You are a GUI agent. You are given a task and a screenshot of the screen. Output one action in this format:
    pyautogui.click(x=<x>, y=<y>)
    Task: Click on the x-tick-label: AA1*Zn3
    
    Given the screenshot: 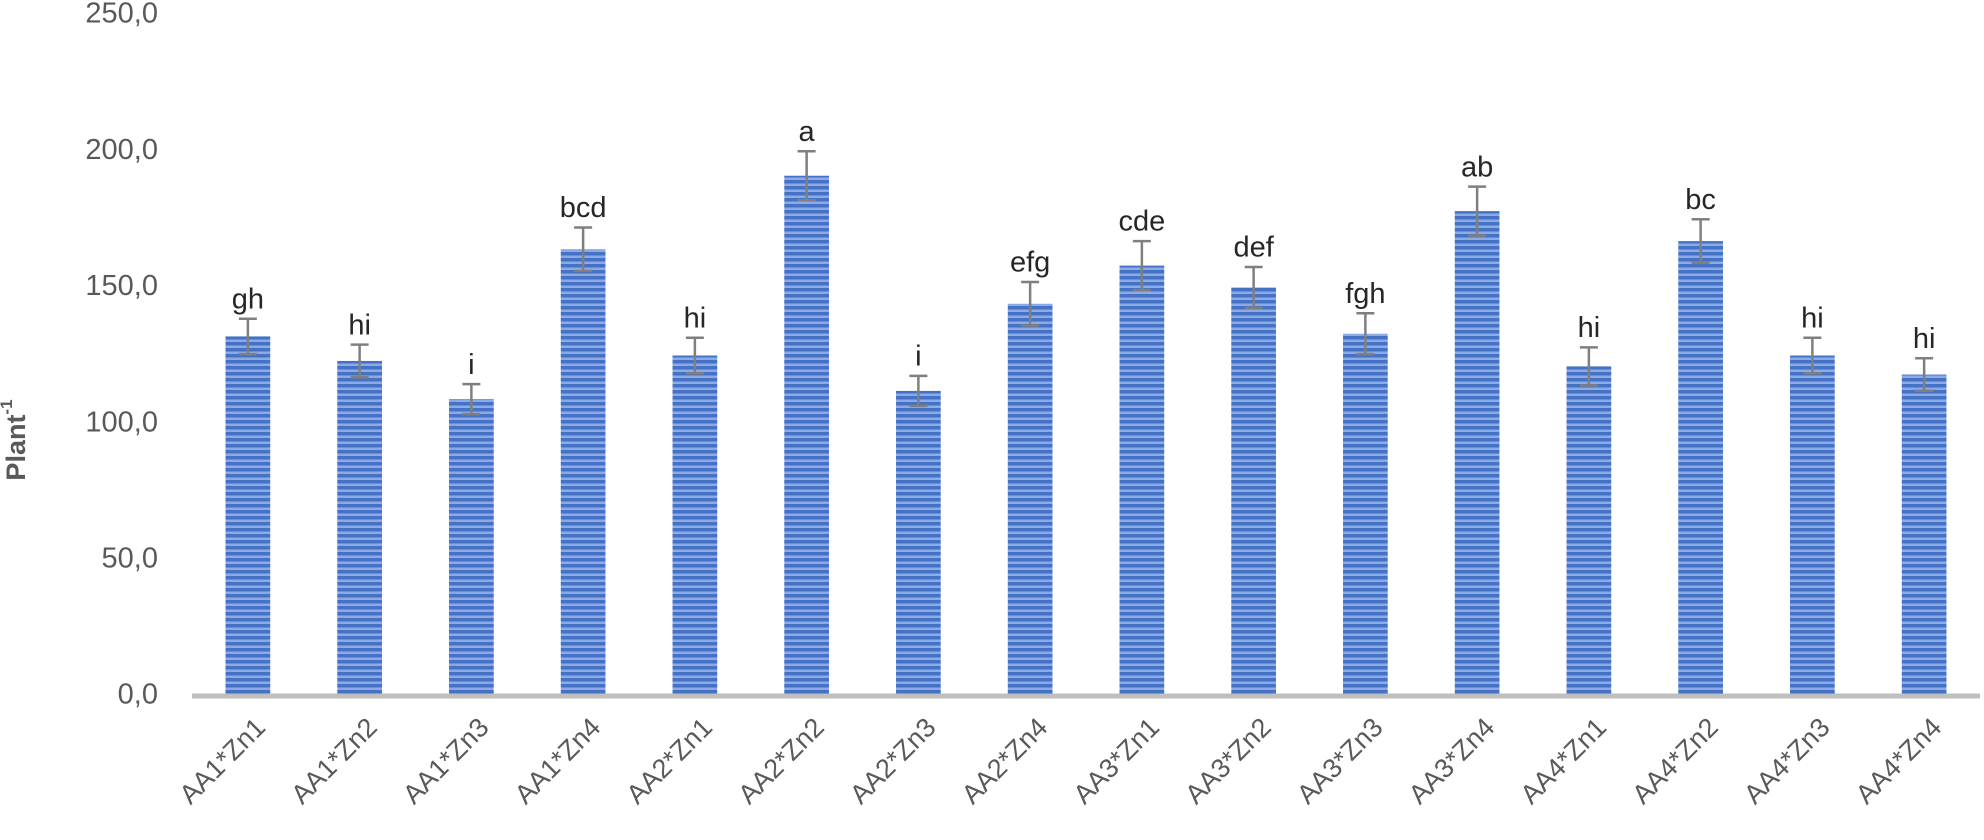 What is the action you would take?
    pyautogui.click(x=446, y=761)
    